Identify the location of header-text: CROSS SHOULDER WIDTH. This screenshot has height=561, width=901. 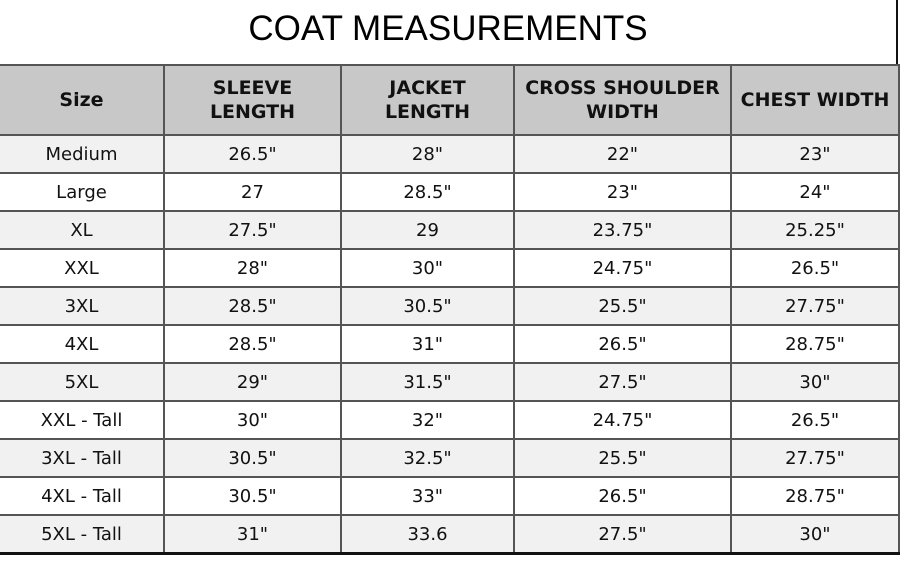
(622, 100).